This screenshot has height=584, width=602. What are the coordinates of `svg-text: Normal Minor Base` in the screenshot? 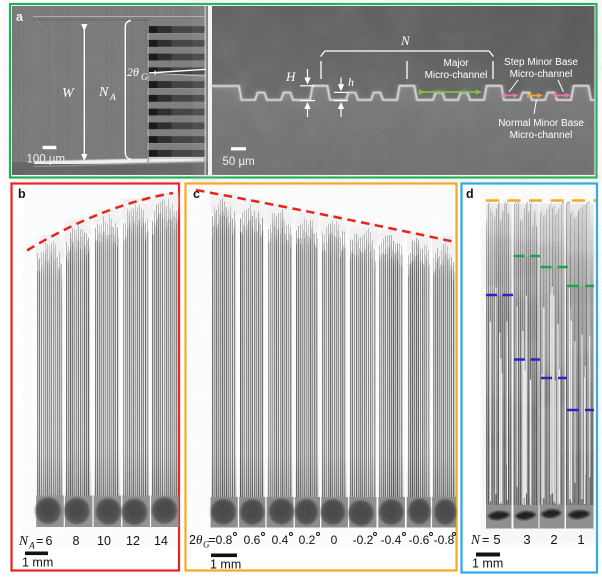 It's located at (541, 123).